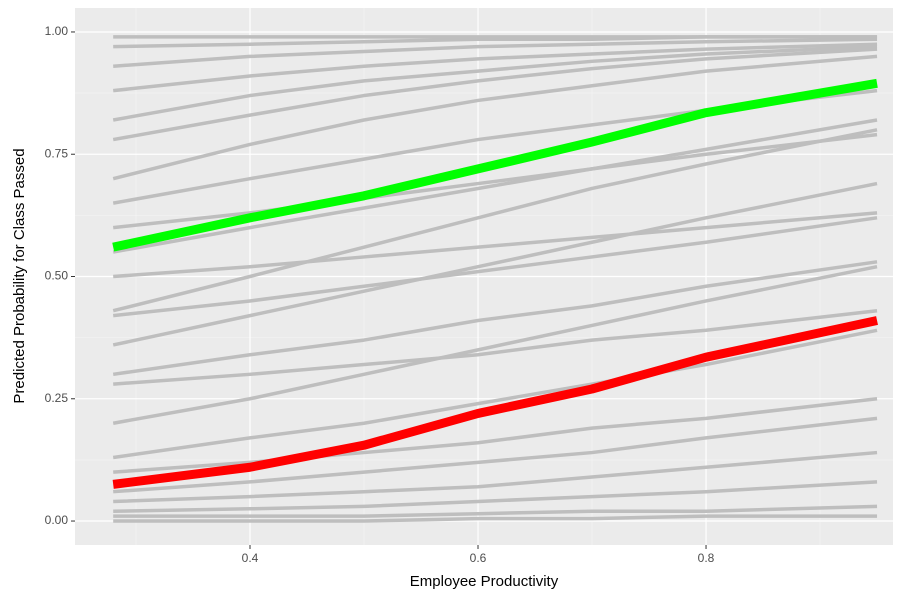 The image size is (904, 594). Describe the element at coordinates (57, 31) in the screenshot. I see `y-tick-label: 1.00` at that location.